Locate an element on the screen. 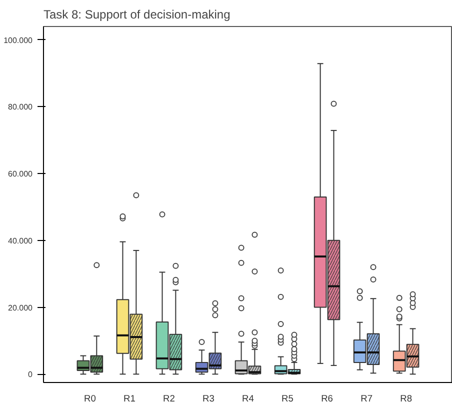 The width and height of the screenshot is (452, 406). x-tick-label: R7 is located at coordinates (366, 399).